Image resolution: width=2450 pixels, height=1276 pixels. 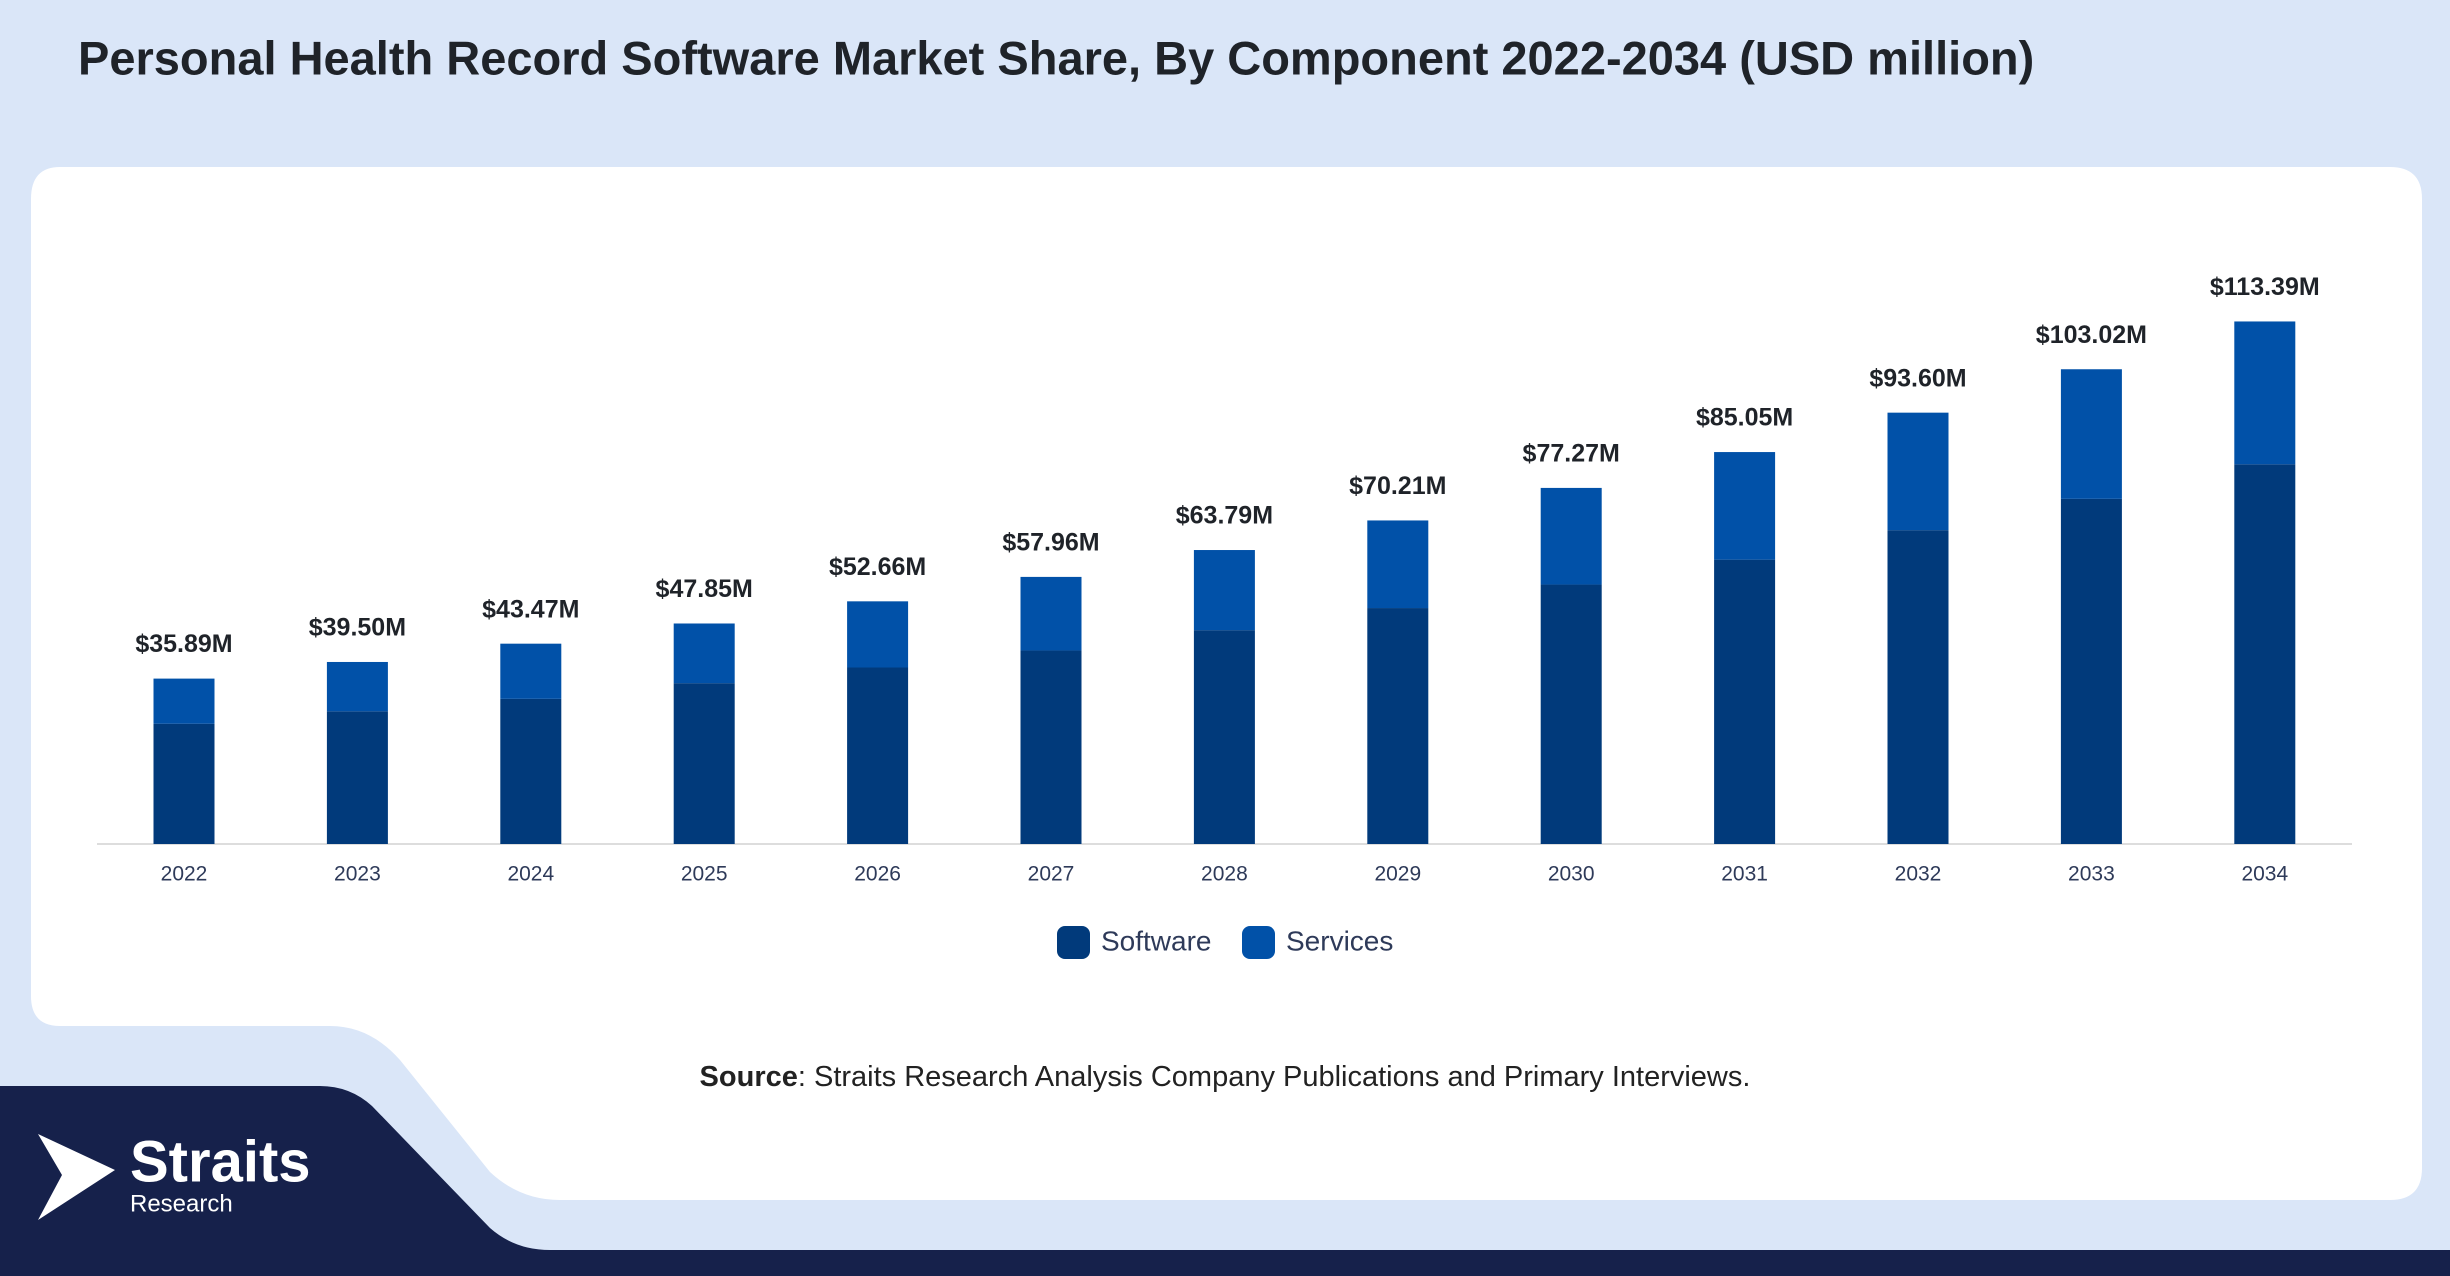 I want to click on x-tick-label: 2024, so click(x=530, y=874).